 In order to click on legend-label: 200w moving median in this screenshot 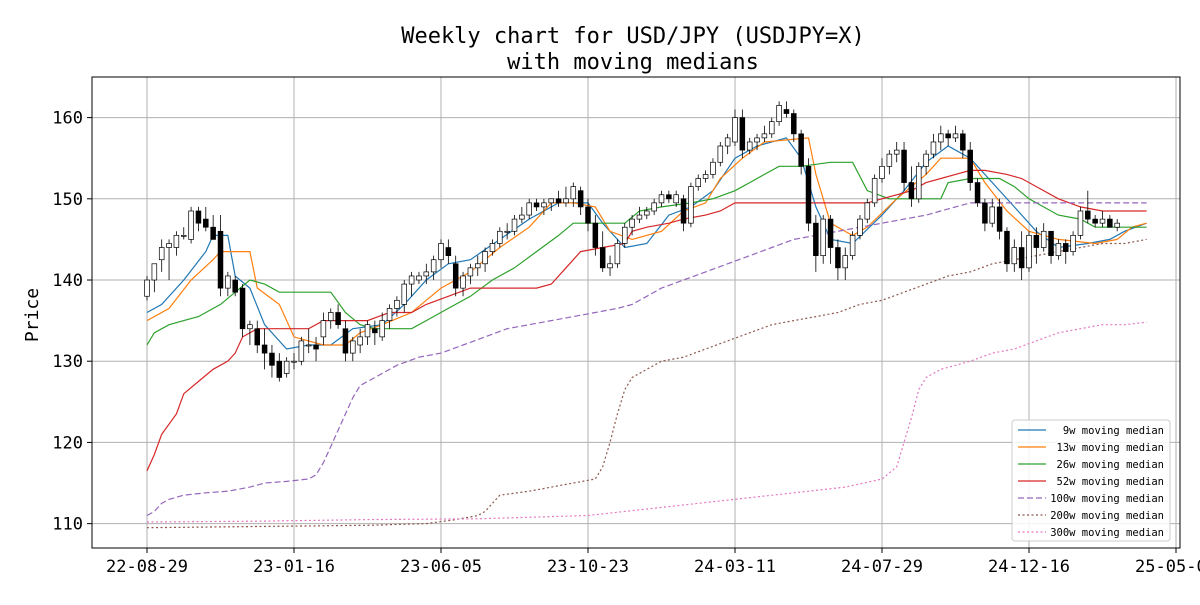, I will do `click(1107, 516)`.